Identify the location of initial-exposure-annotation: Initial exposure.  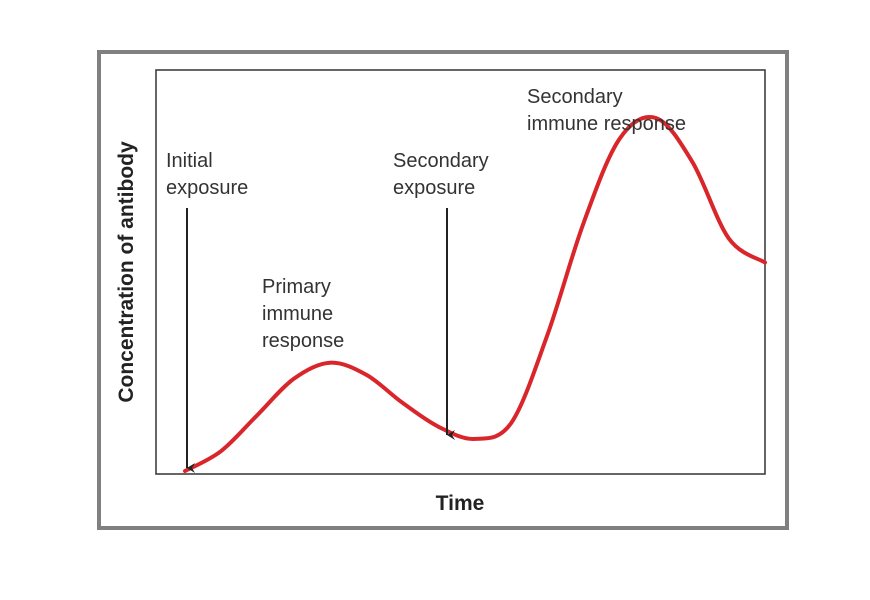
(207, 311).